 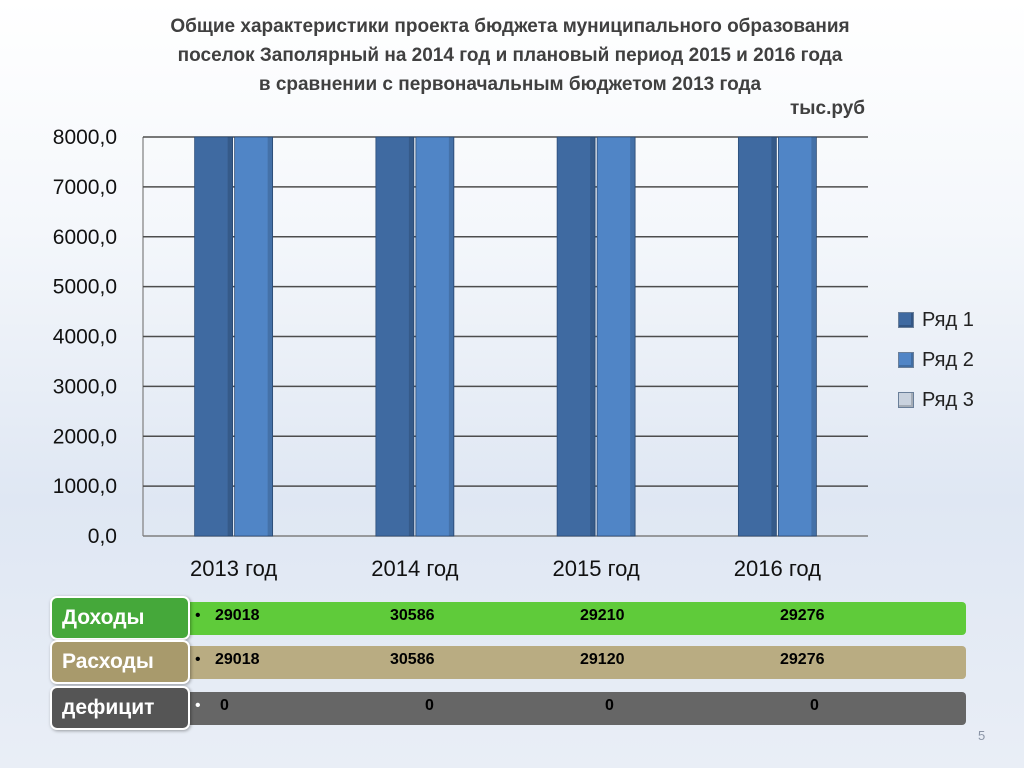 I want to click on row-label: дефицит, so click(x=120, y=708).